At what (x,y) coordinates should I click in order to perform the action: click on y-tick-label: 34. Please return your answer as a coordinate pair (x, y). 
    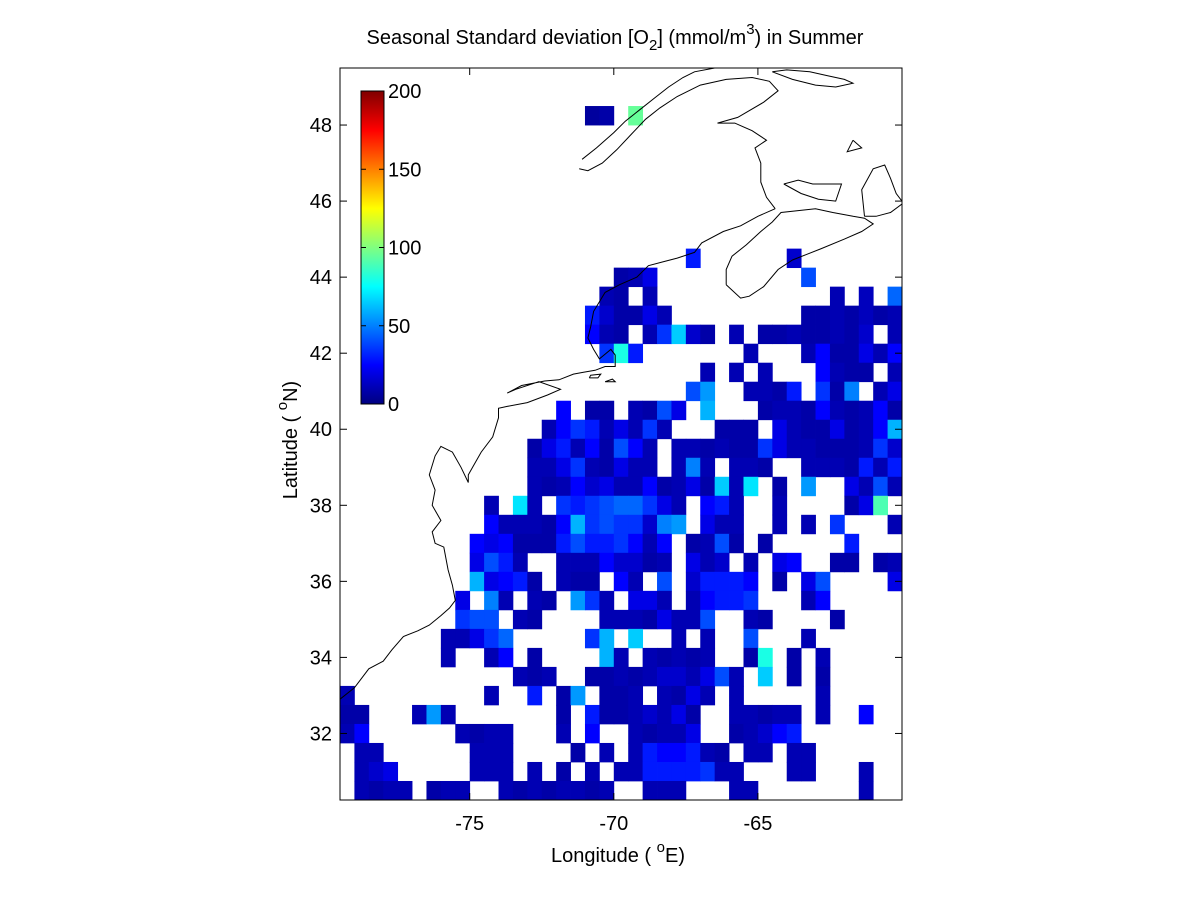
    Looking at the image, I should click on (321, 658).